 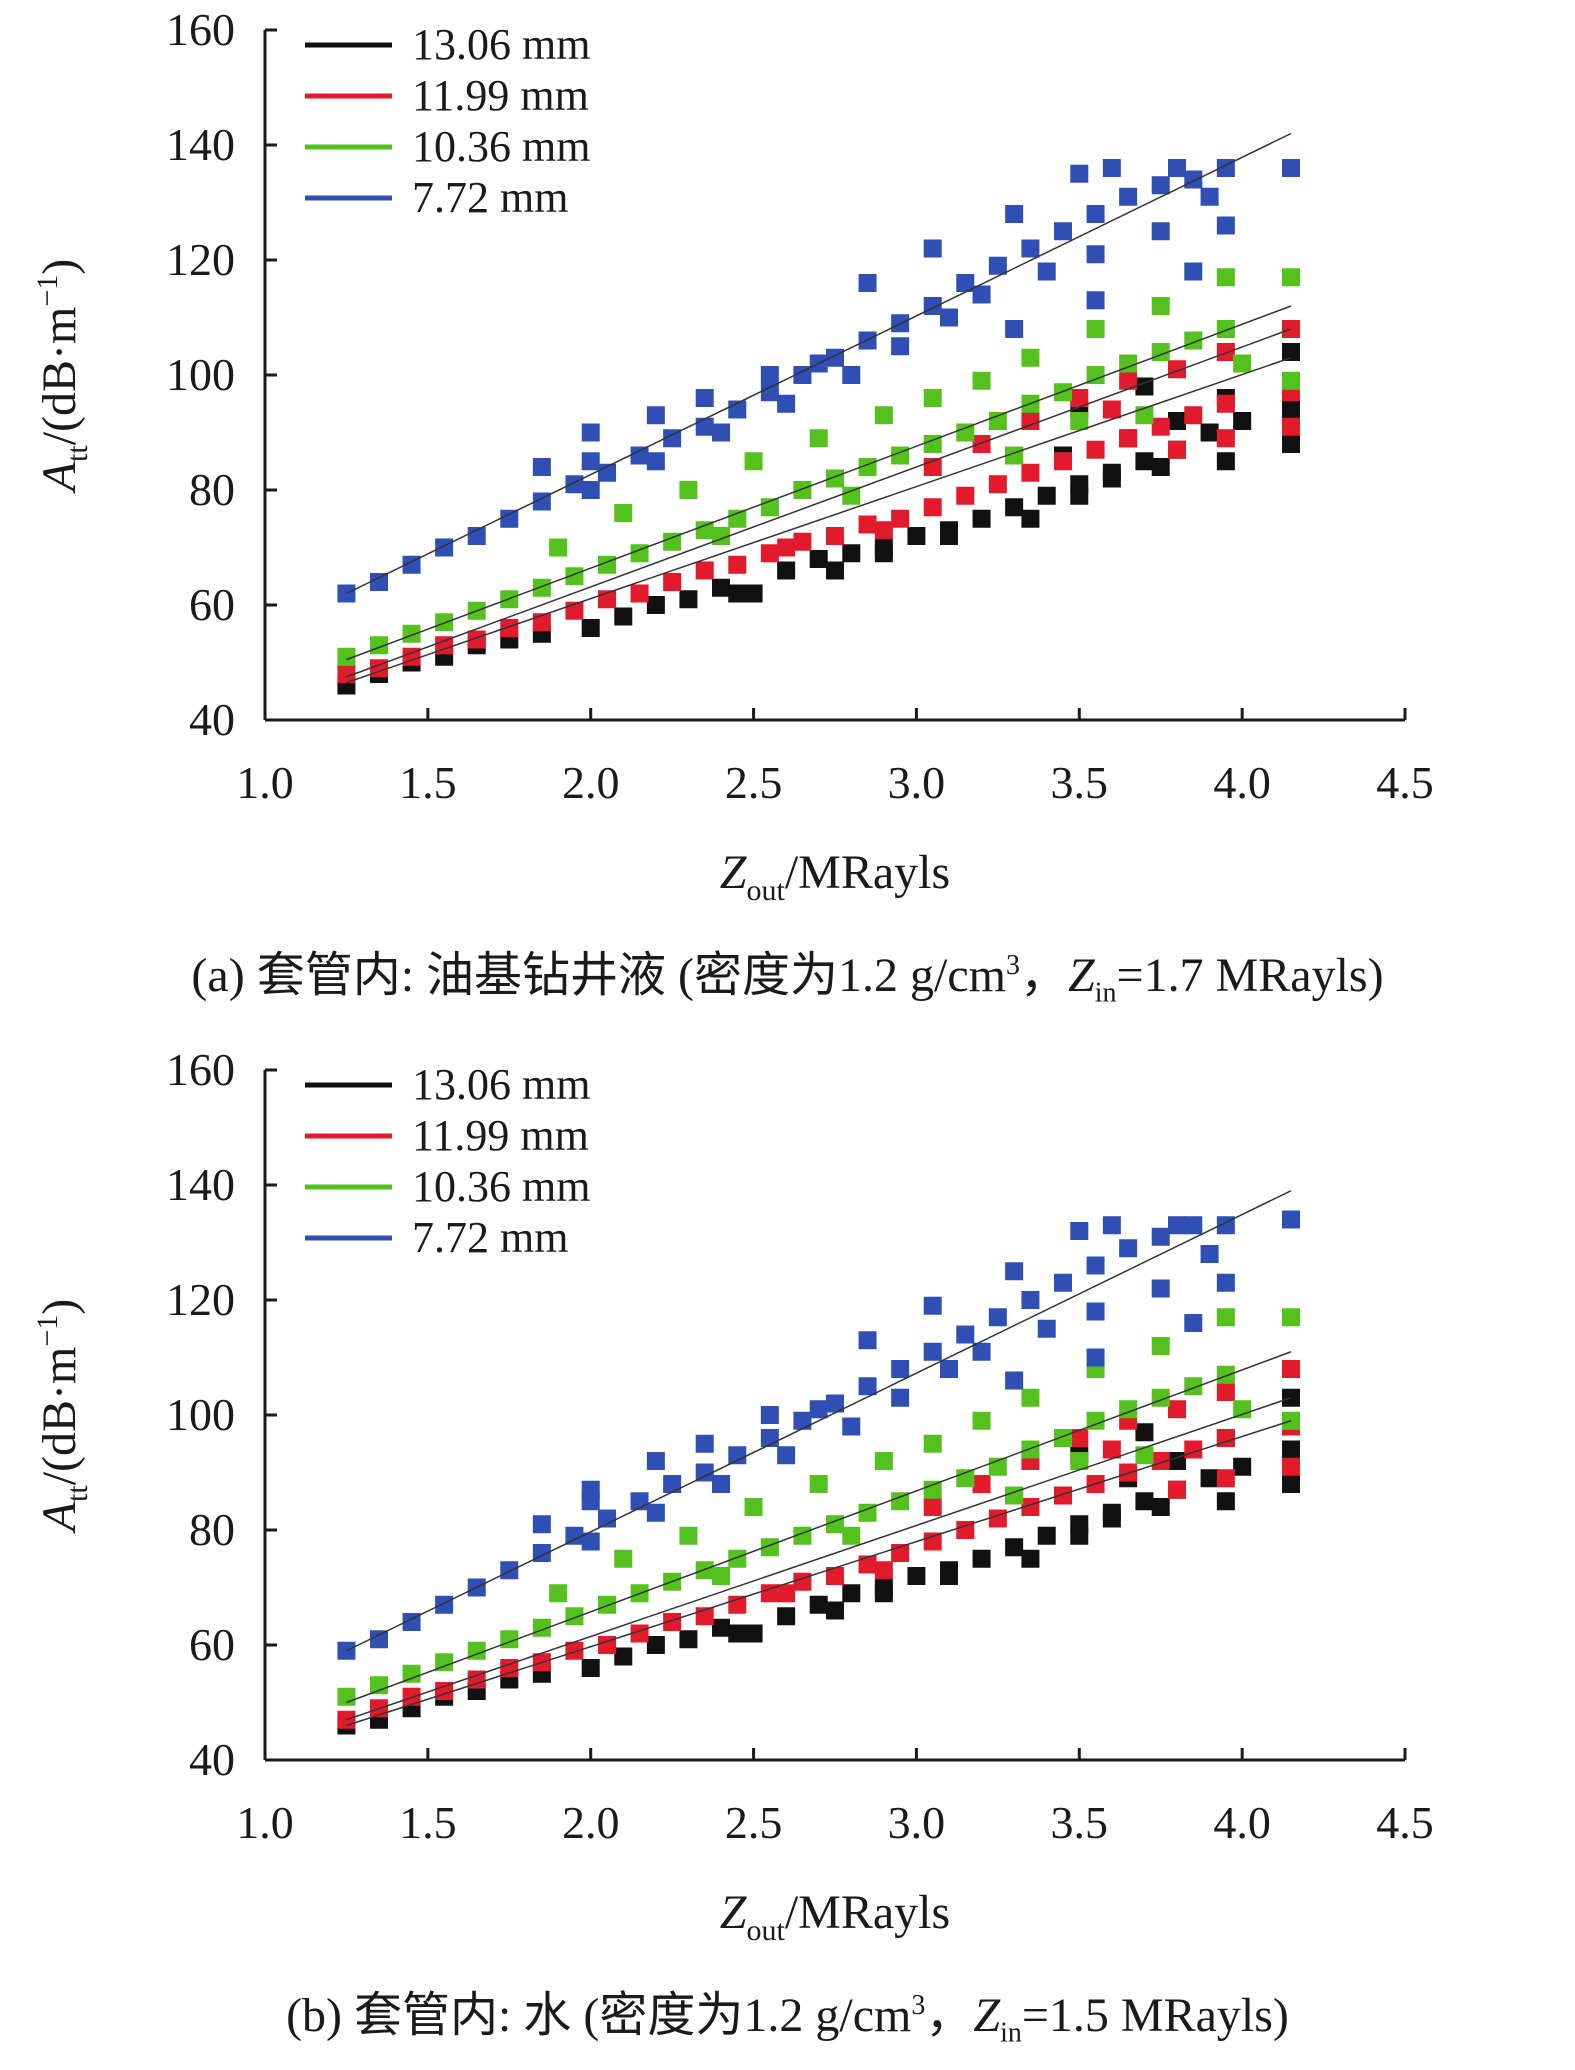 I want to click on series-0-points, so click(x=818, y=1561).